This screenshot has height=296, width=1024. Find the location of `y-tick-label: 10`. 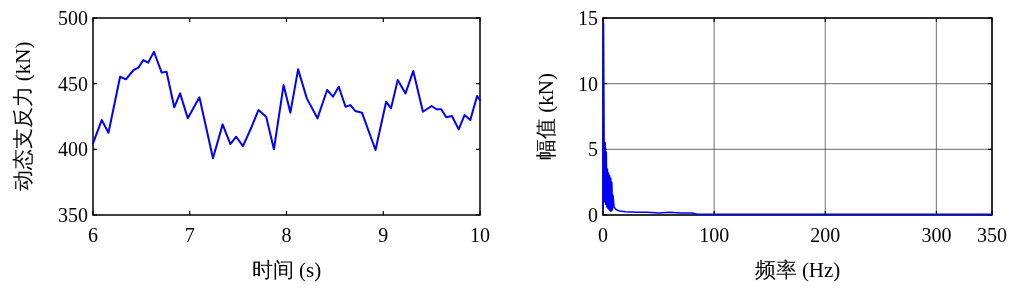

y-tick-label: 10 is located at coordinates (588, 83).